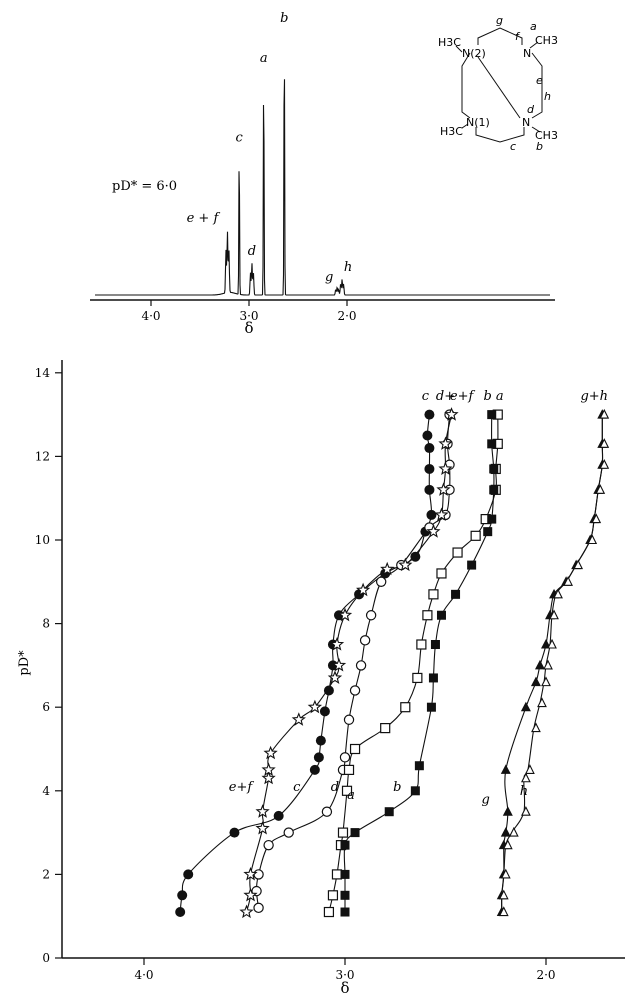 Image resolution: width=640 pixels, height=1000 pixels. Describe the element at coordinates (242, 787) in the screenshot. I see `curve-label: e+f` at that location.